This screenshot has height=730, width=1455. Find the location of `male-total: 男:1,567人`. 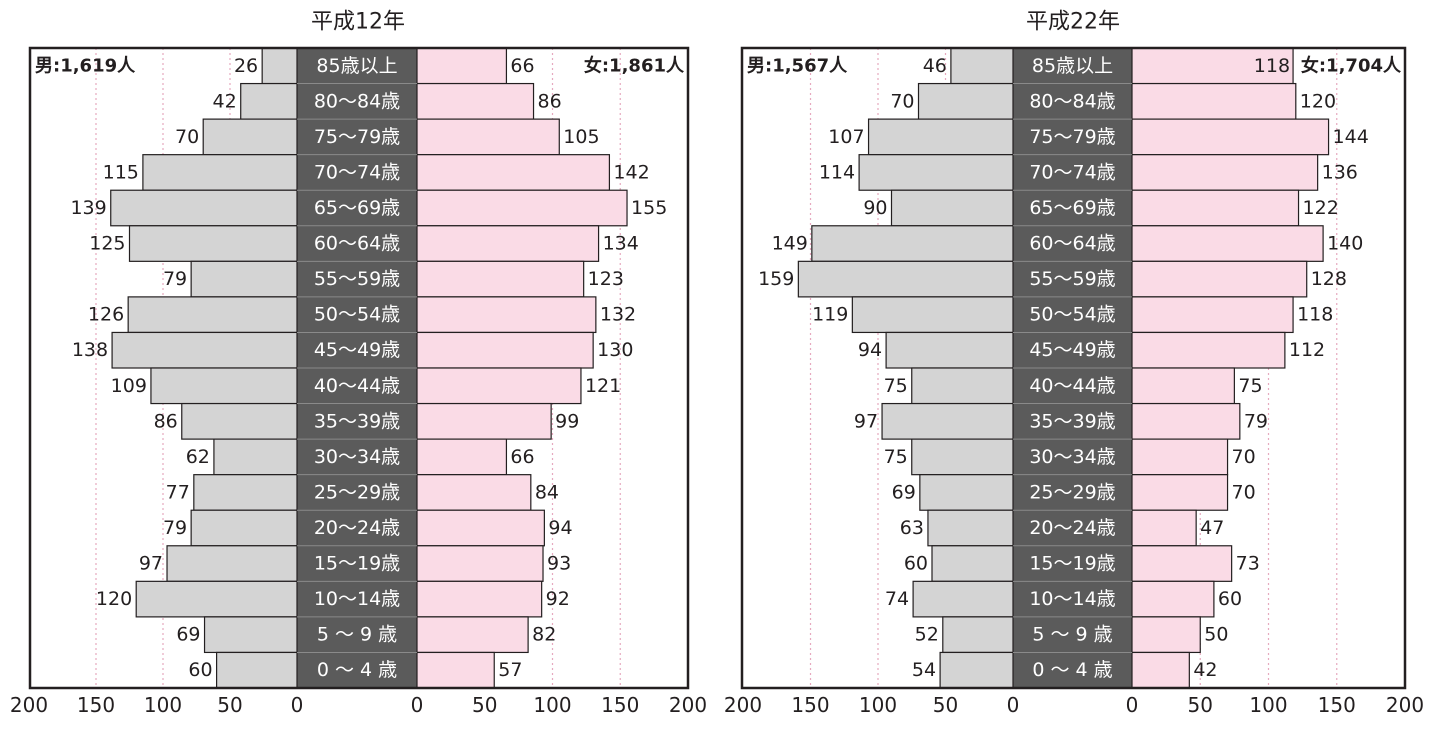

male-total: 男:1,567人 is located at coordinates (797, 65).